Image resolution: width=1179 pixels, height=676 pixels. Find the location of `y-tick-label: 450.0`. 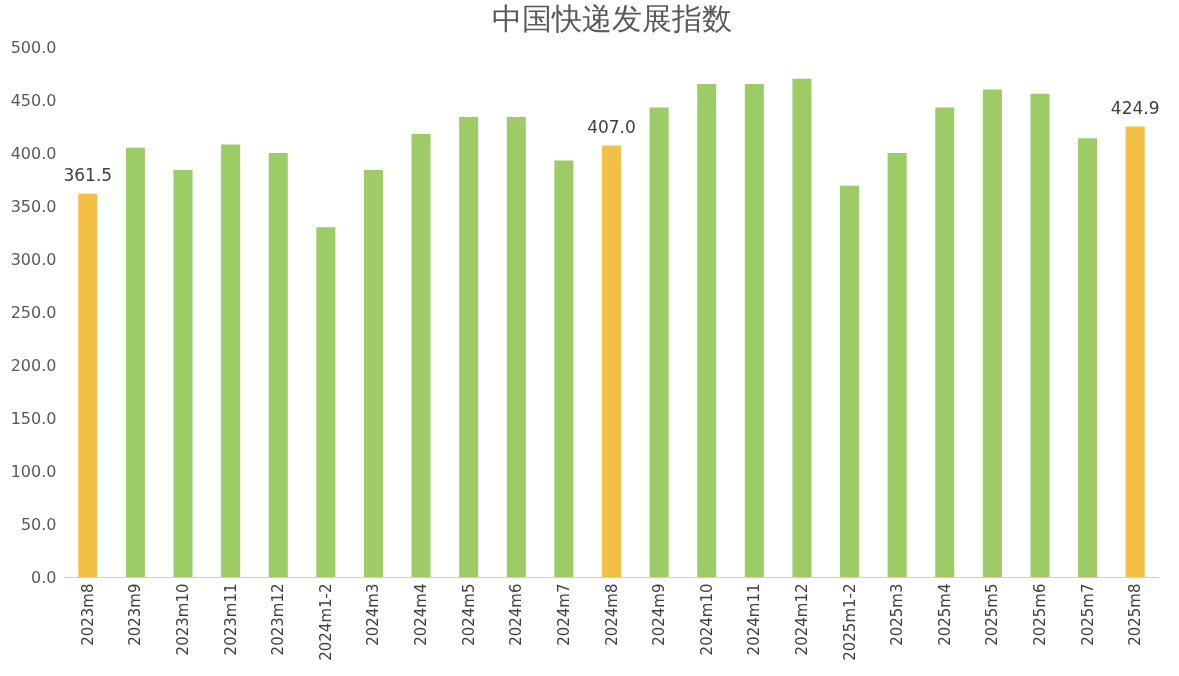

y-tick-label: 450.0 is located at coordinates (33, 100).